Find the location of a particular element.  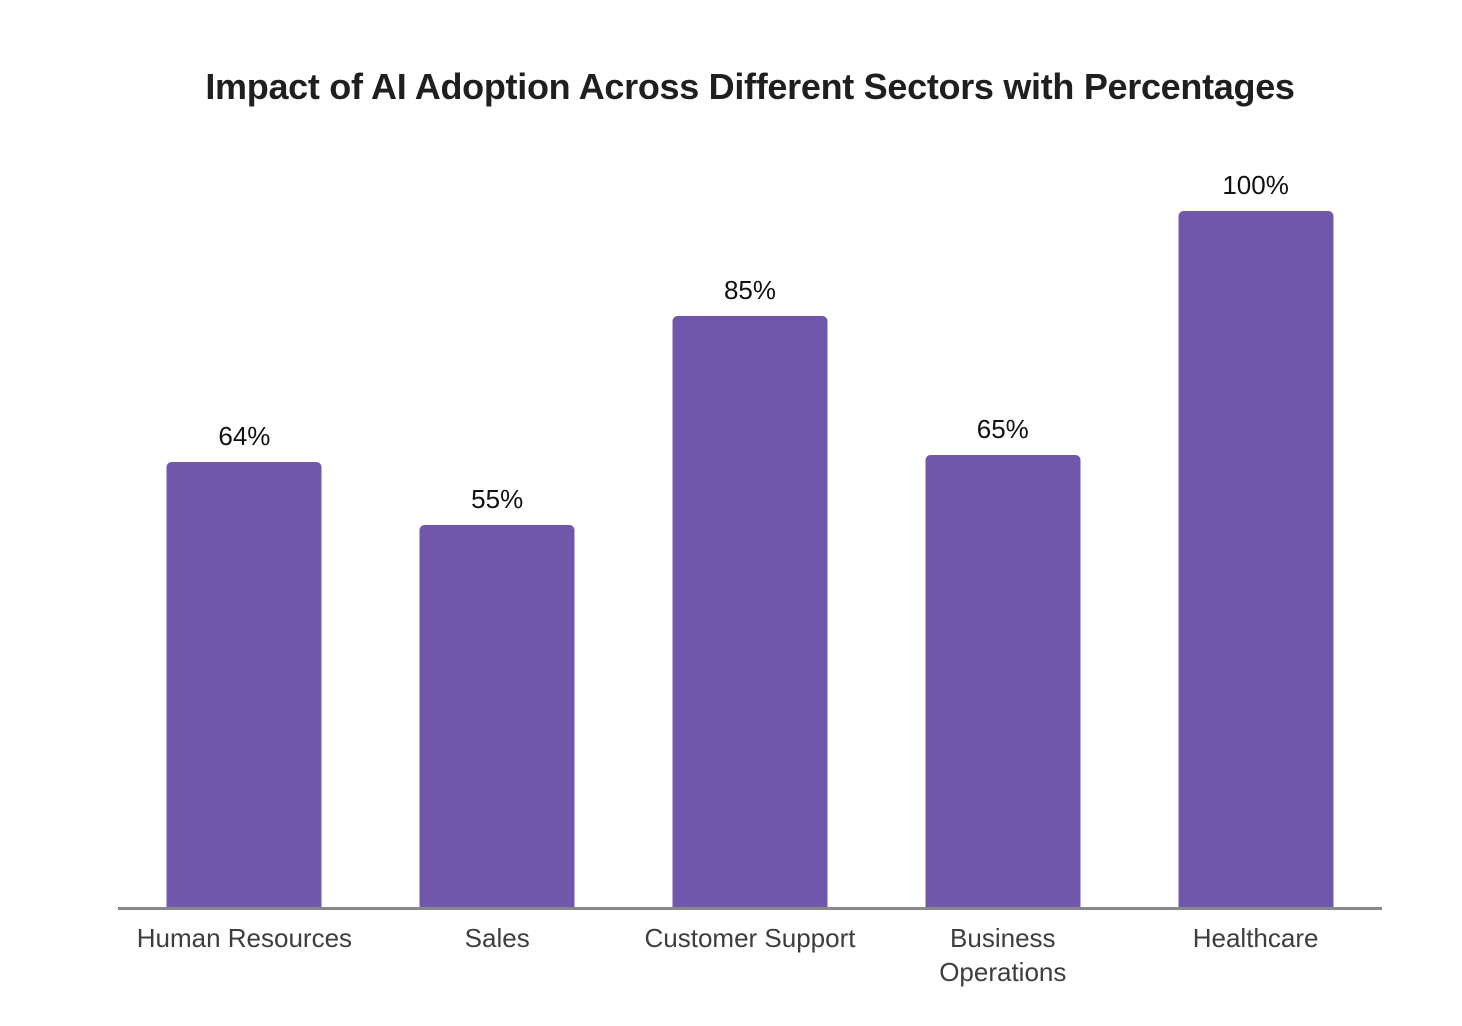

x-axis-label-text: Healthcare is located at coordinates (1255, 938).